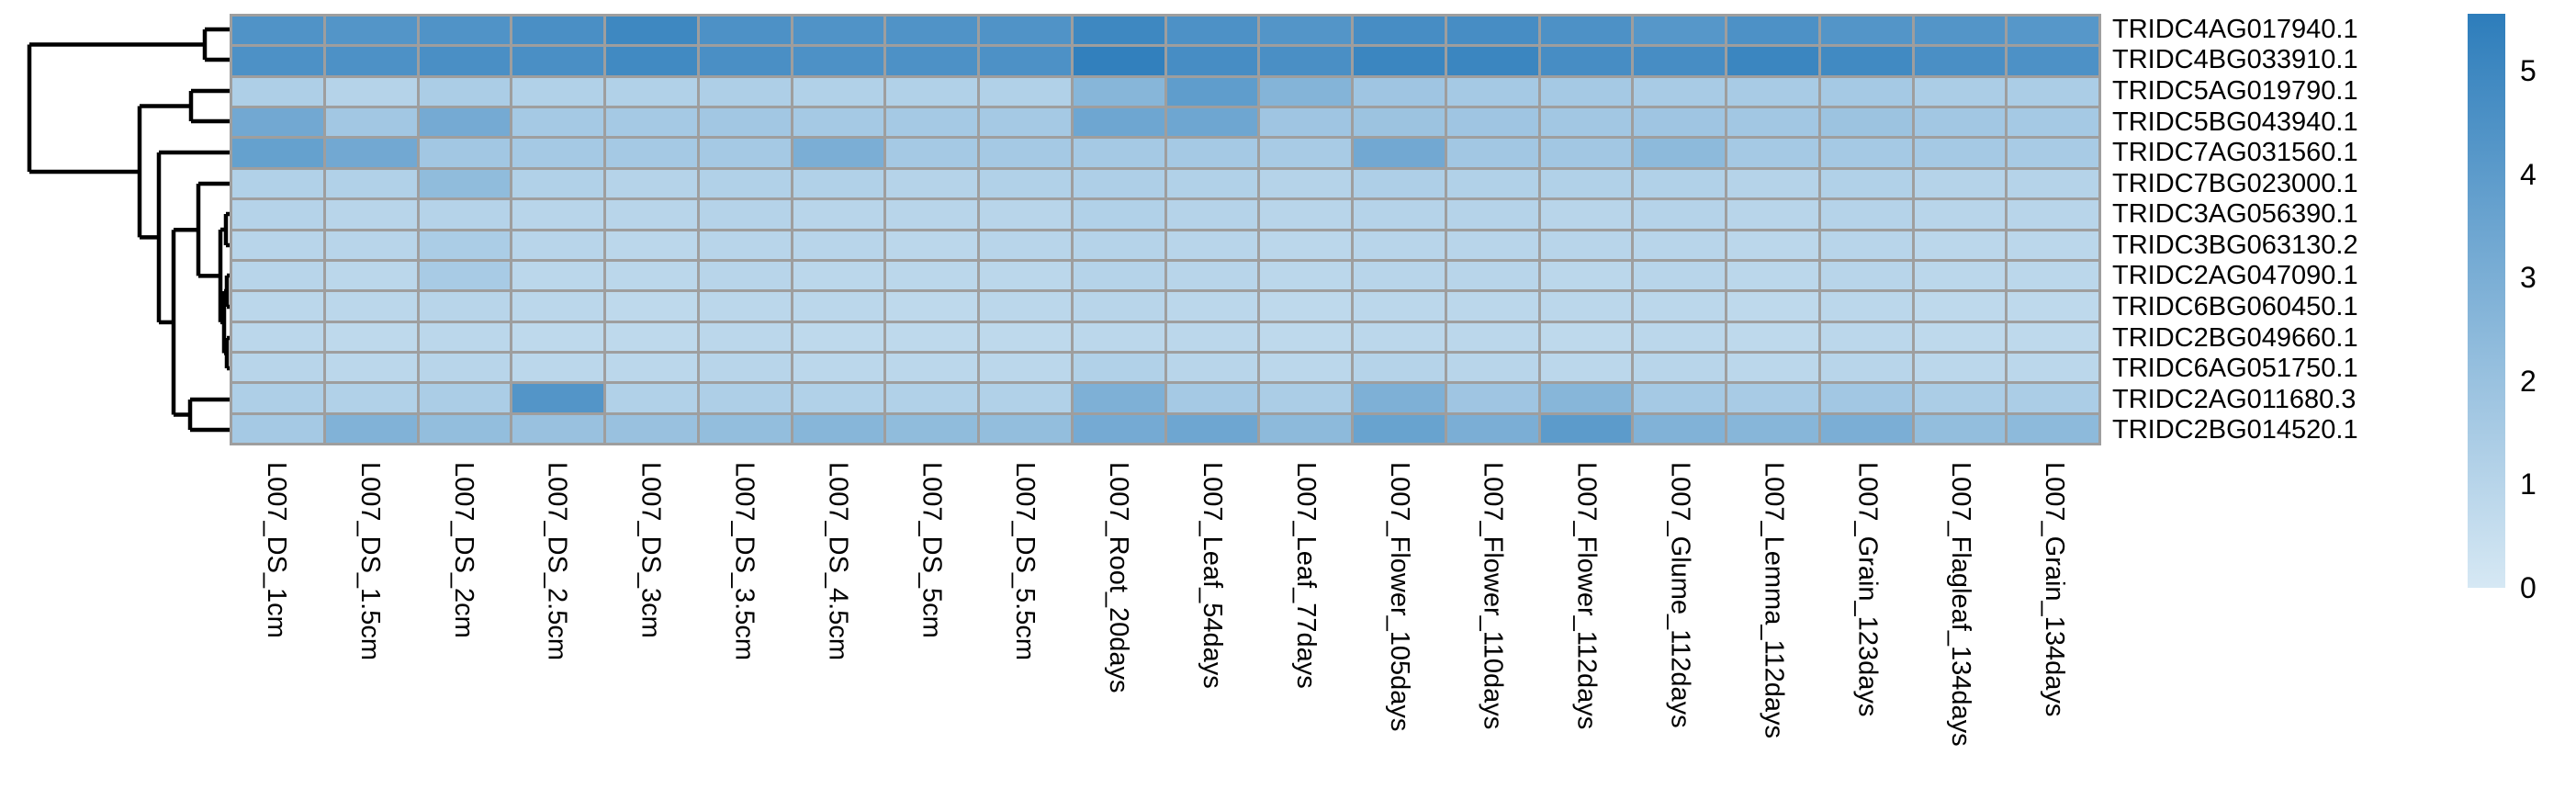 This screenshot has width=2576, height=811. I want to click on col-label: L007_Root_20days, so click(1119, 577).